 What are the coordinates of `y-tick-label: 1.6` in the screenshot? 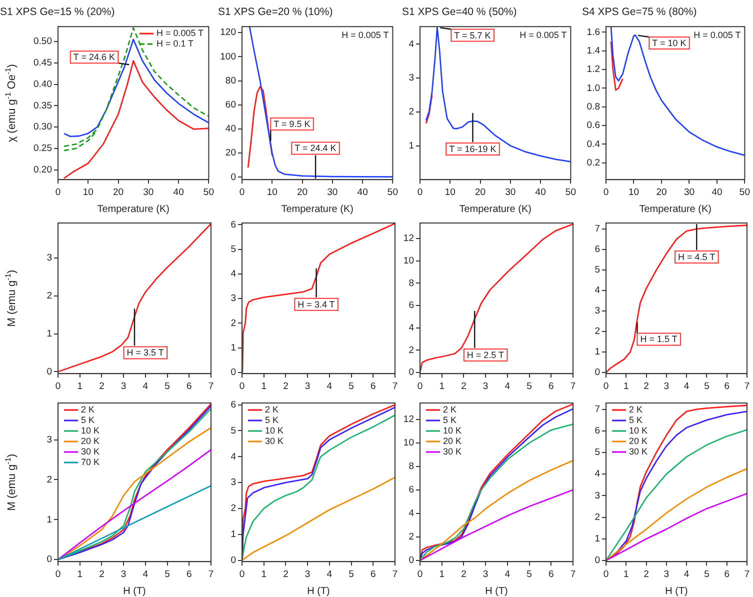 It's located at (593, 32).